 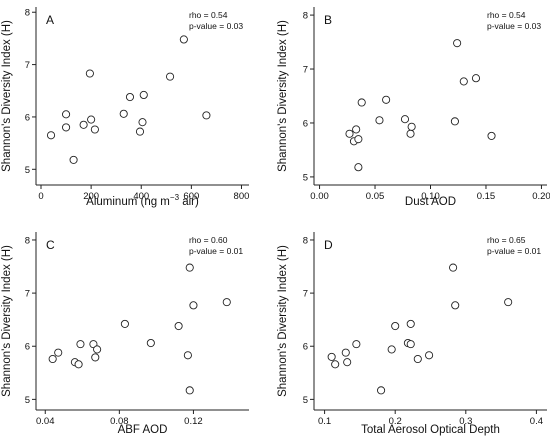 I want to click on x-tick-label: 200, so click(x=91, y=196).